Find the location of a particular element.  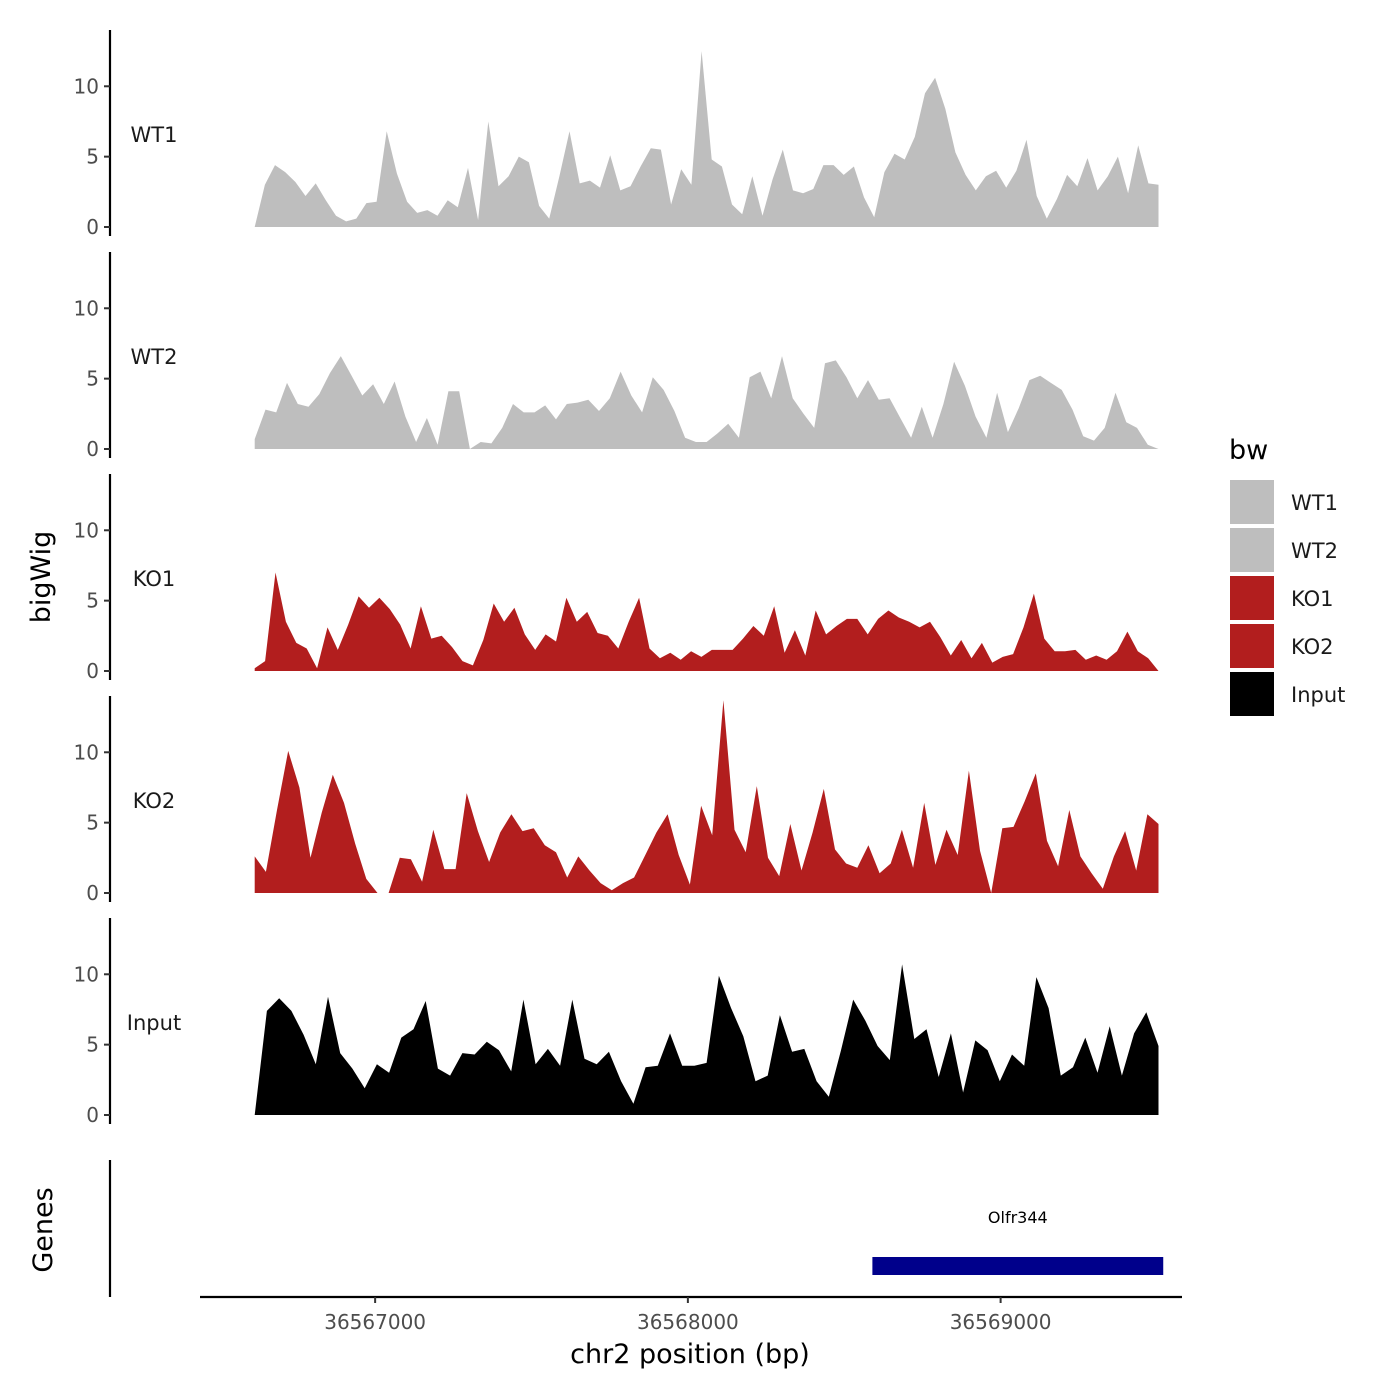

track-ko2: 0 5 10 KO2 is located at coordinates (616, 800).